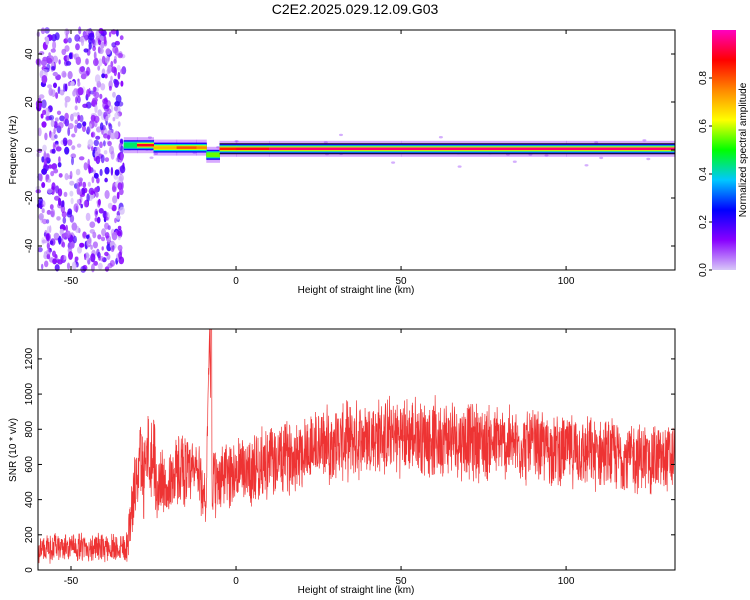 Image resolution: width=750 pixels, height=600 pixels. I want to click on colorbar-tick-label: 0.6, so click(703, 126).